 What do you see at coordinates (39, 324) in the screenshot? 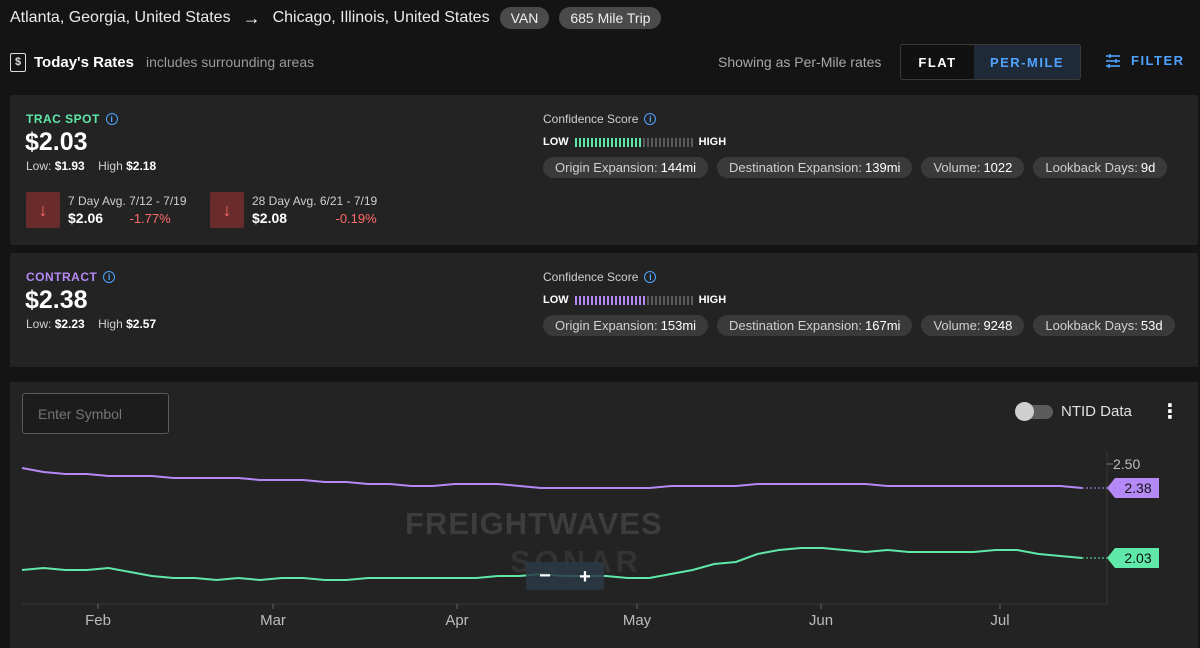
I see `low-label: Low:` at bounding box center [39, 324].